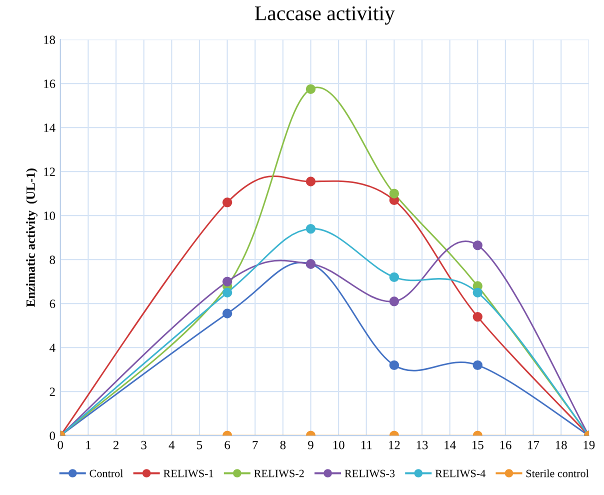  I want to click on y-tick-label: 8, so click(53, 260).